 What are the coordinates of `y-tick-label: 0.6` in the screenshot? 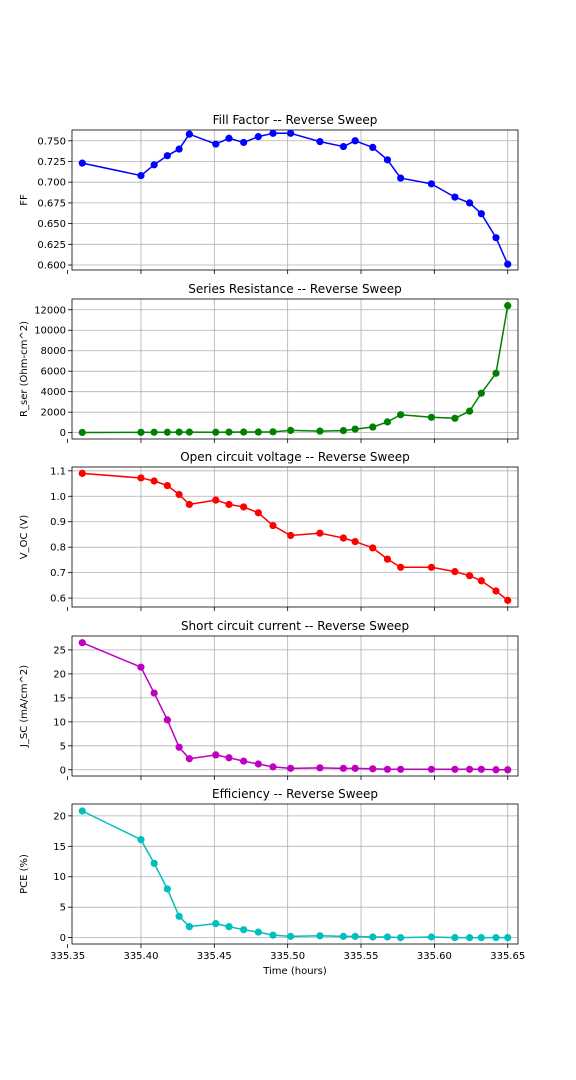 It's located at (58, 599).